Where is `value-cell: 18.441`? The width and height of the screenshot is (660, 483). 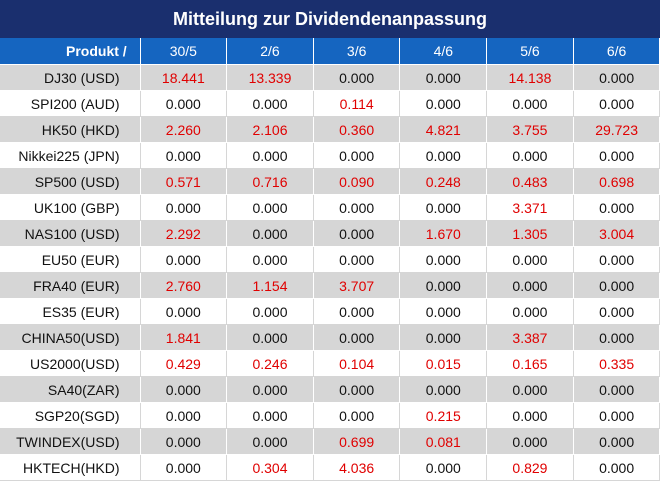
value-cell: 18.441 is located at coordinates (184, 77).